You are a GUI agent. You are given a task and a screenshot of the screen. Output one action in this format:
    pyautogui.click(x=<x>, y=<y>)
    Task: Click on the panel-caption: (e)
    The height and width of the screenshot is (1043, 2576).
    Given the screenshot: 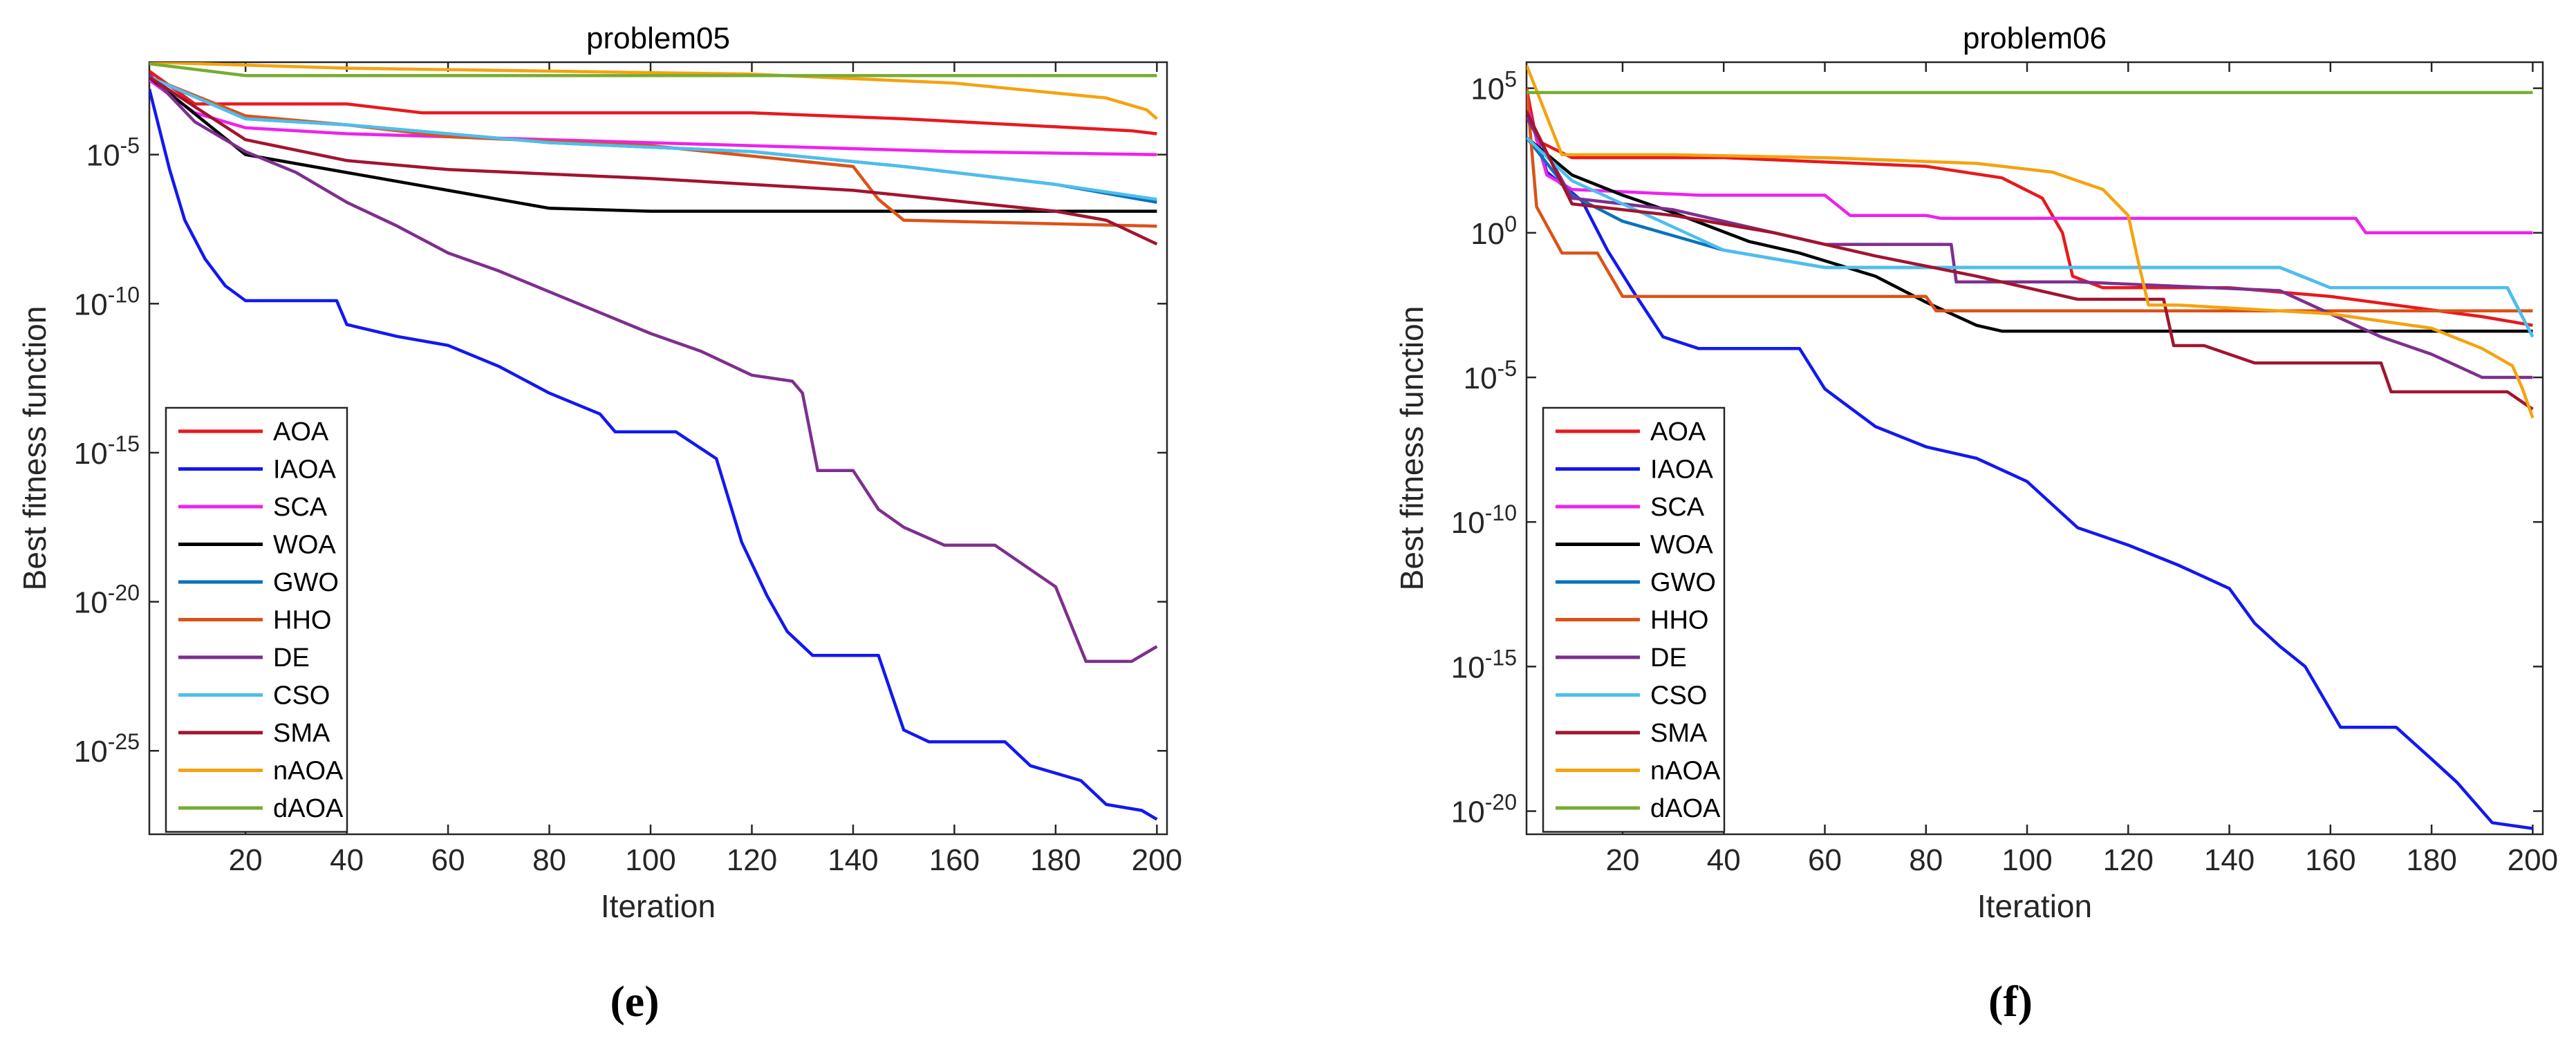 What is the action you would take?
    pyautogui.click(x=634, y=1002)
    